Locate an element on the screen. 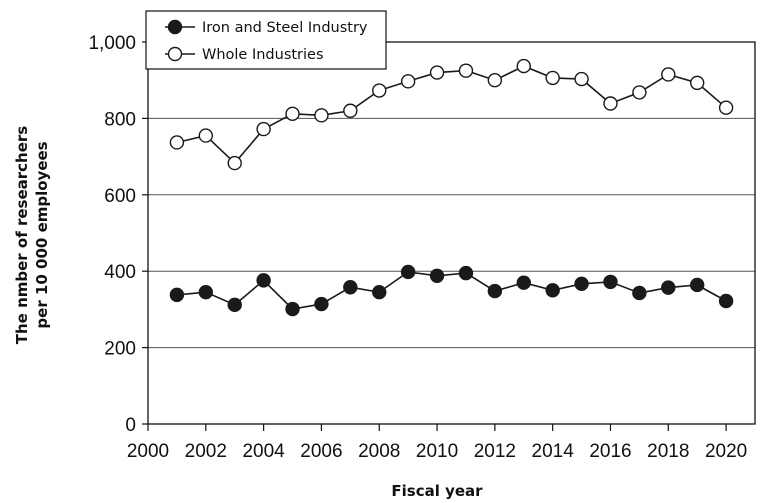  x-tick-label: 2016 is located at coordinates (610, 451).